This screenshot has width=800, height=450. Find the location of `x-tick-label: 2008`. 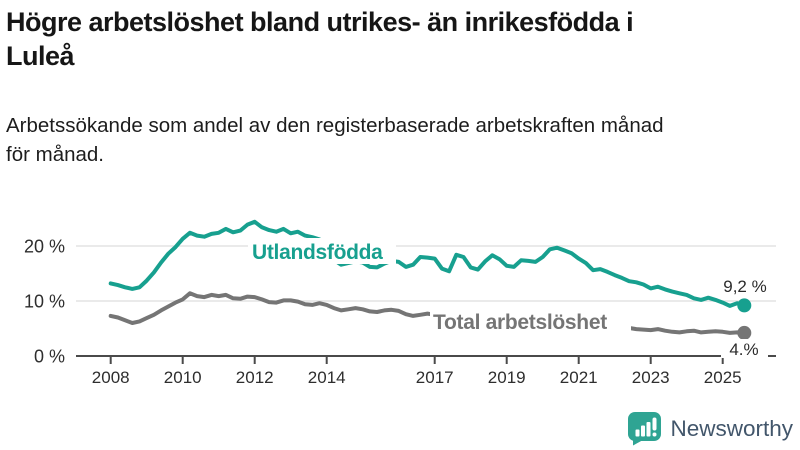

x-tick-label: 2008 is located at coordinates (111, 377).